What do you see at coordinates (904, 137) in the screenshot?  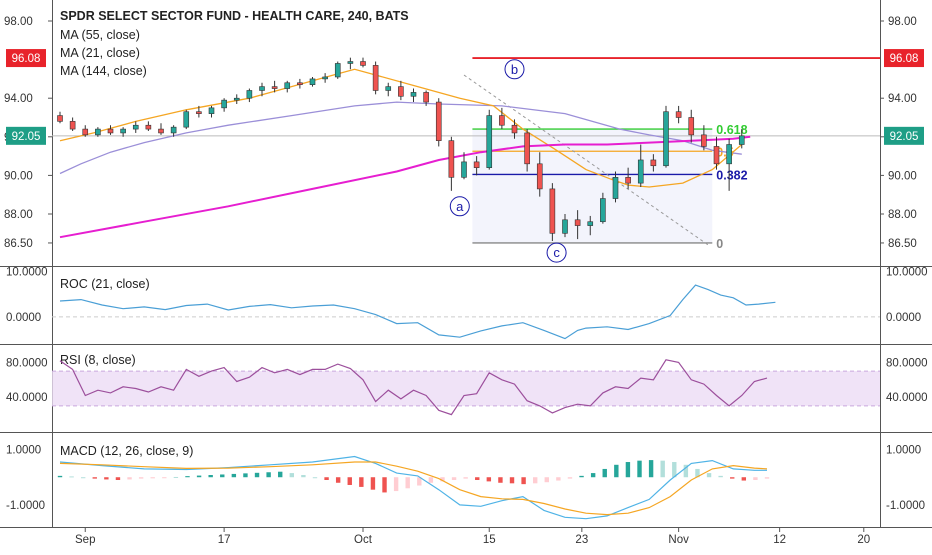 I see `last-price-tag-right: 92.05` at bounding box center [904, 137].